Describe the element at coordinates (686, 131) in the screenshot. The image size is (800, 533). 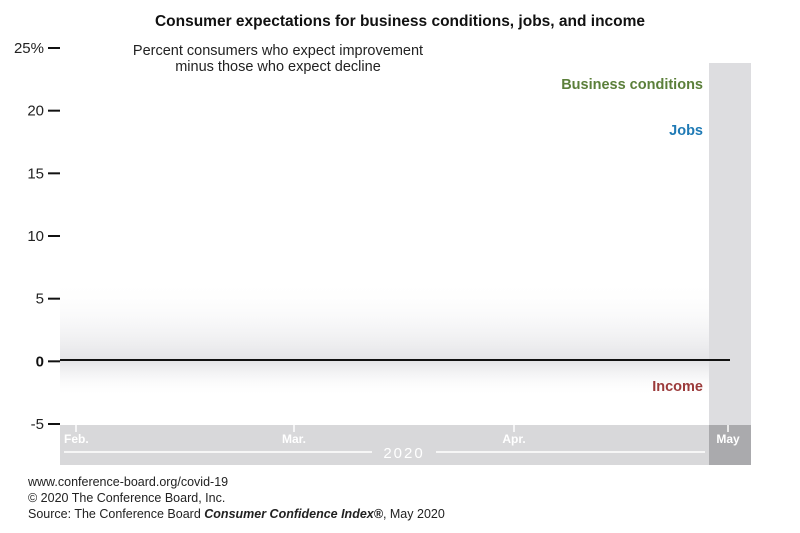
I see `series-label-jobs: Jobs` at that location.